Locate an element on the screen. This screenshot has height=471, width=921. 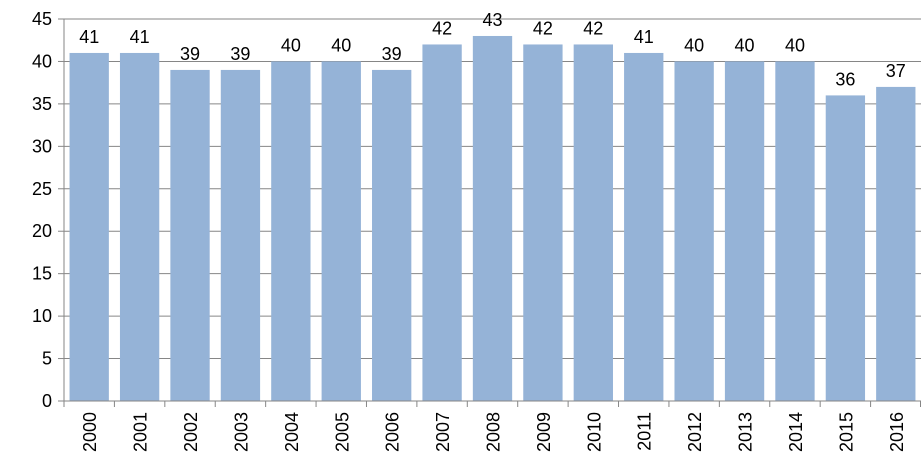
y-tick-label: 45 is located at coordinates (42, 19).